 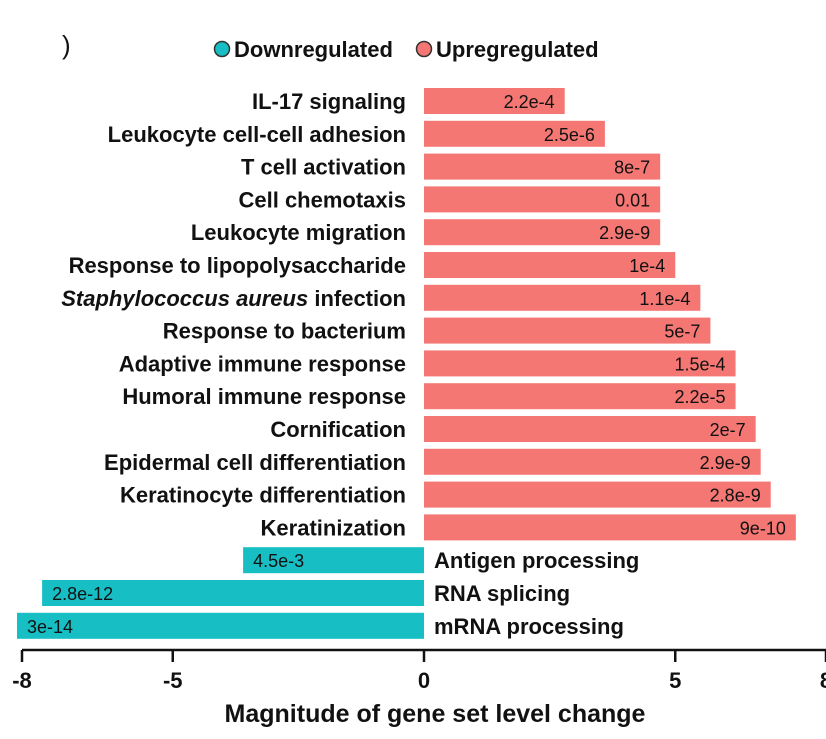 I want to click on bar-antigen-processing, so click(x=333, y=560).